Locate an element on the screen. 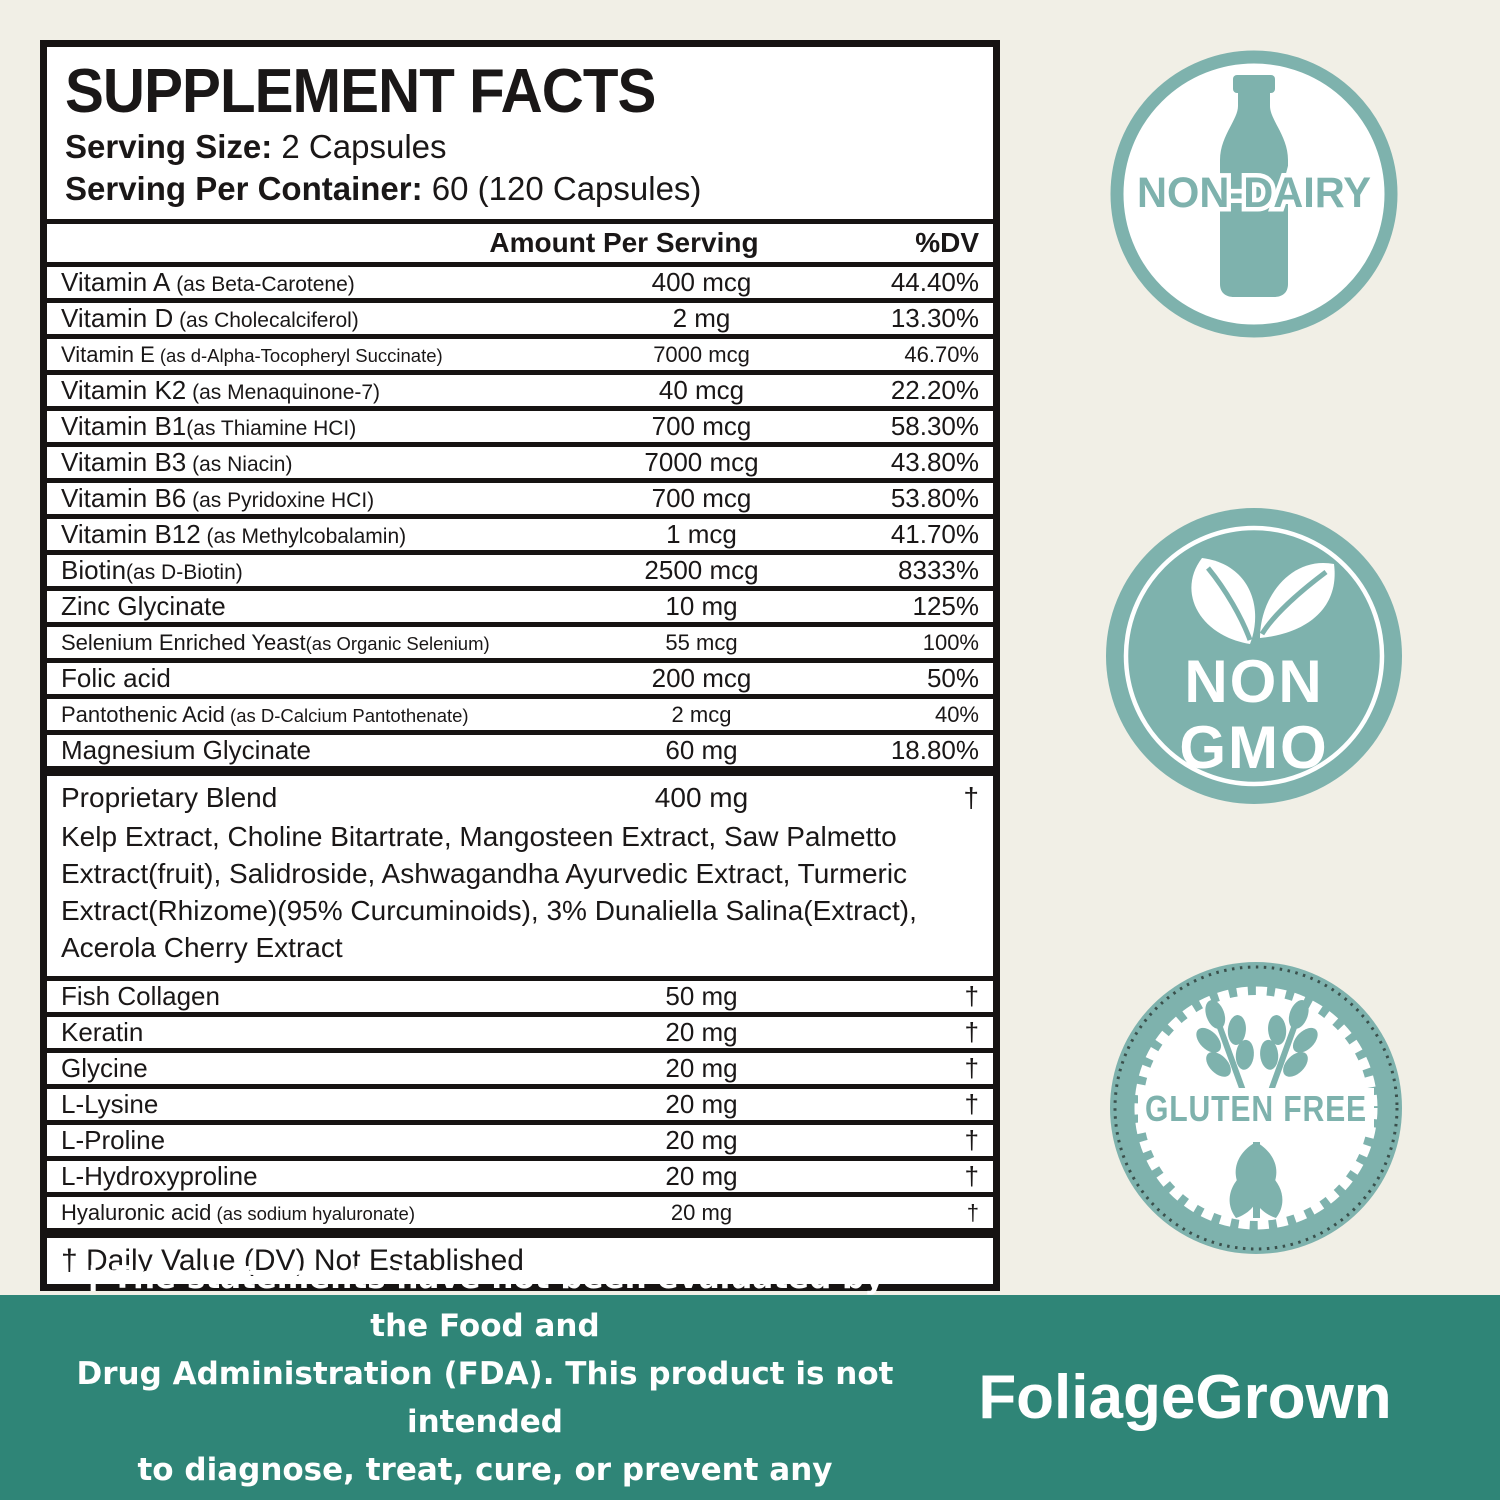 The width and height of the screenshot is (1500, 1500). wheat-bottom-icon is located at coordinates (1256, 1180).